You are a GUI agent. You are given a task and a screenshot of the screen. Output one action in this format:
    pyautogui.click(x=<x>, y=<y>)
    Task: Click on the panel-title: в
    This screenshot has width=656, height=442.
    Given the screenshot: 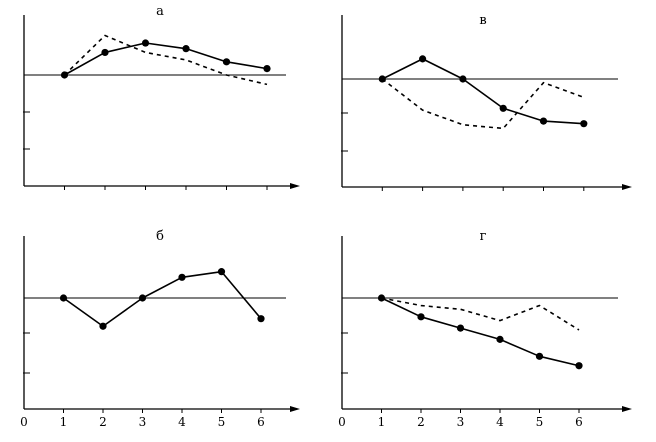 What is the action you would take?
    pyautogui.click(x=482, y=20)
    